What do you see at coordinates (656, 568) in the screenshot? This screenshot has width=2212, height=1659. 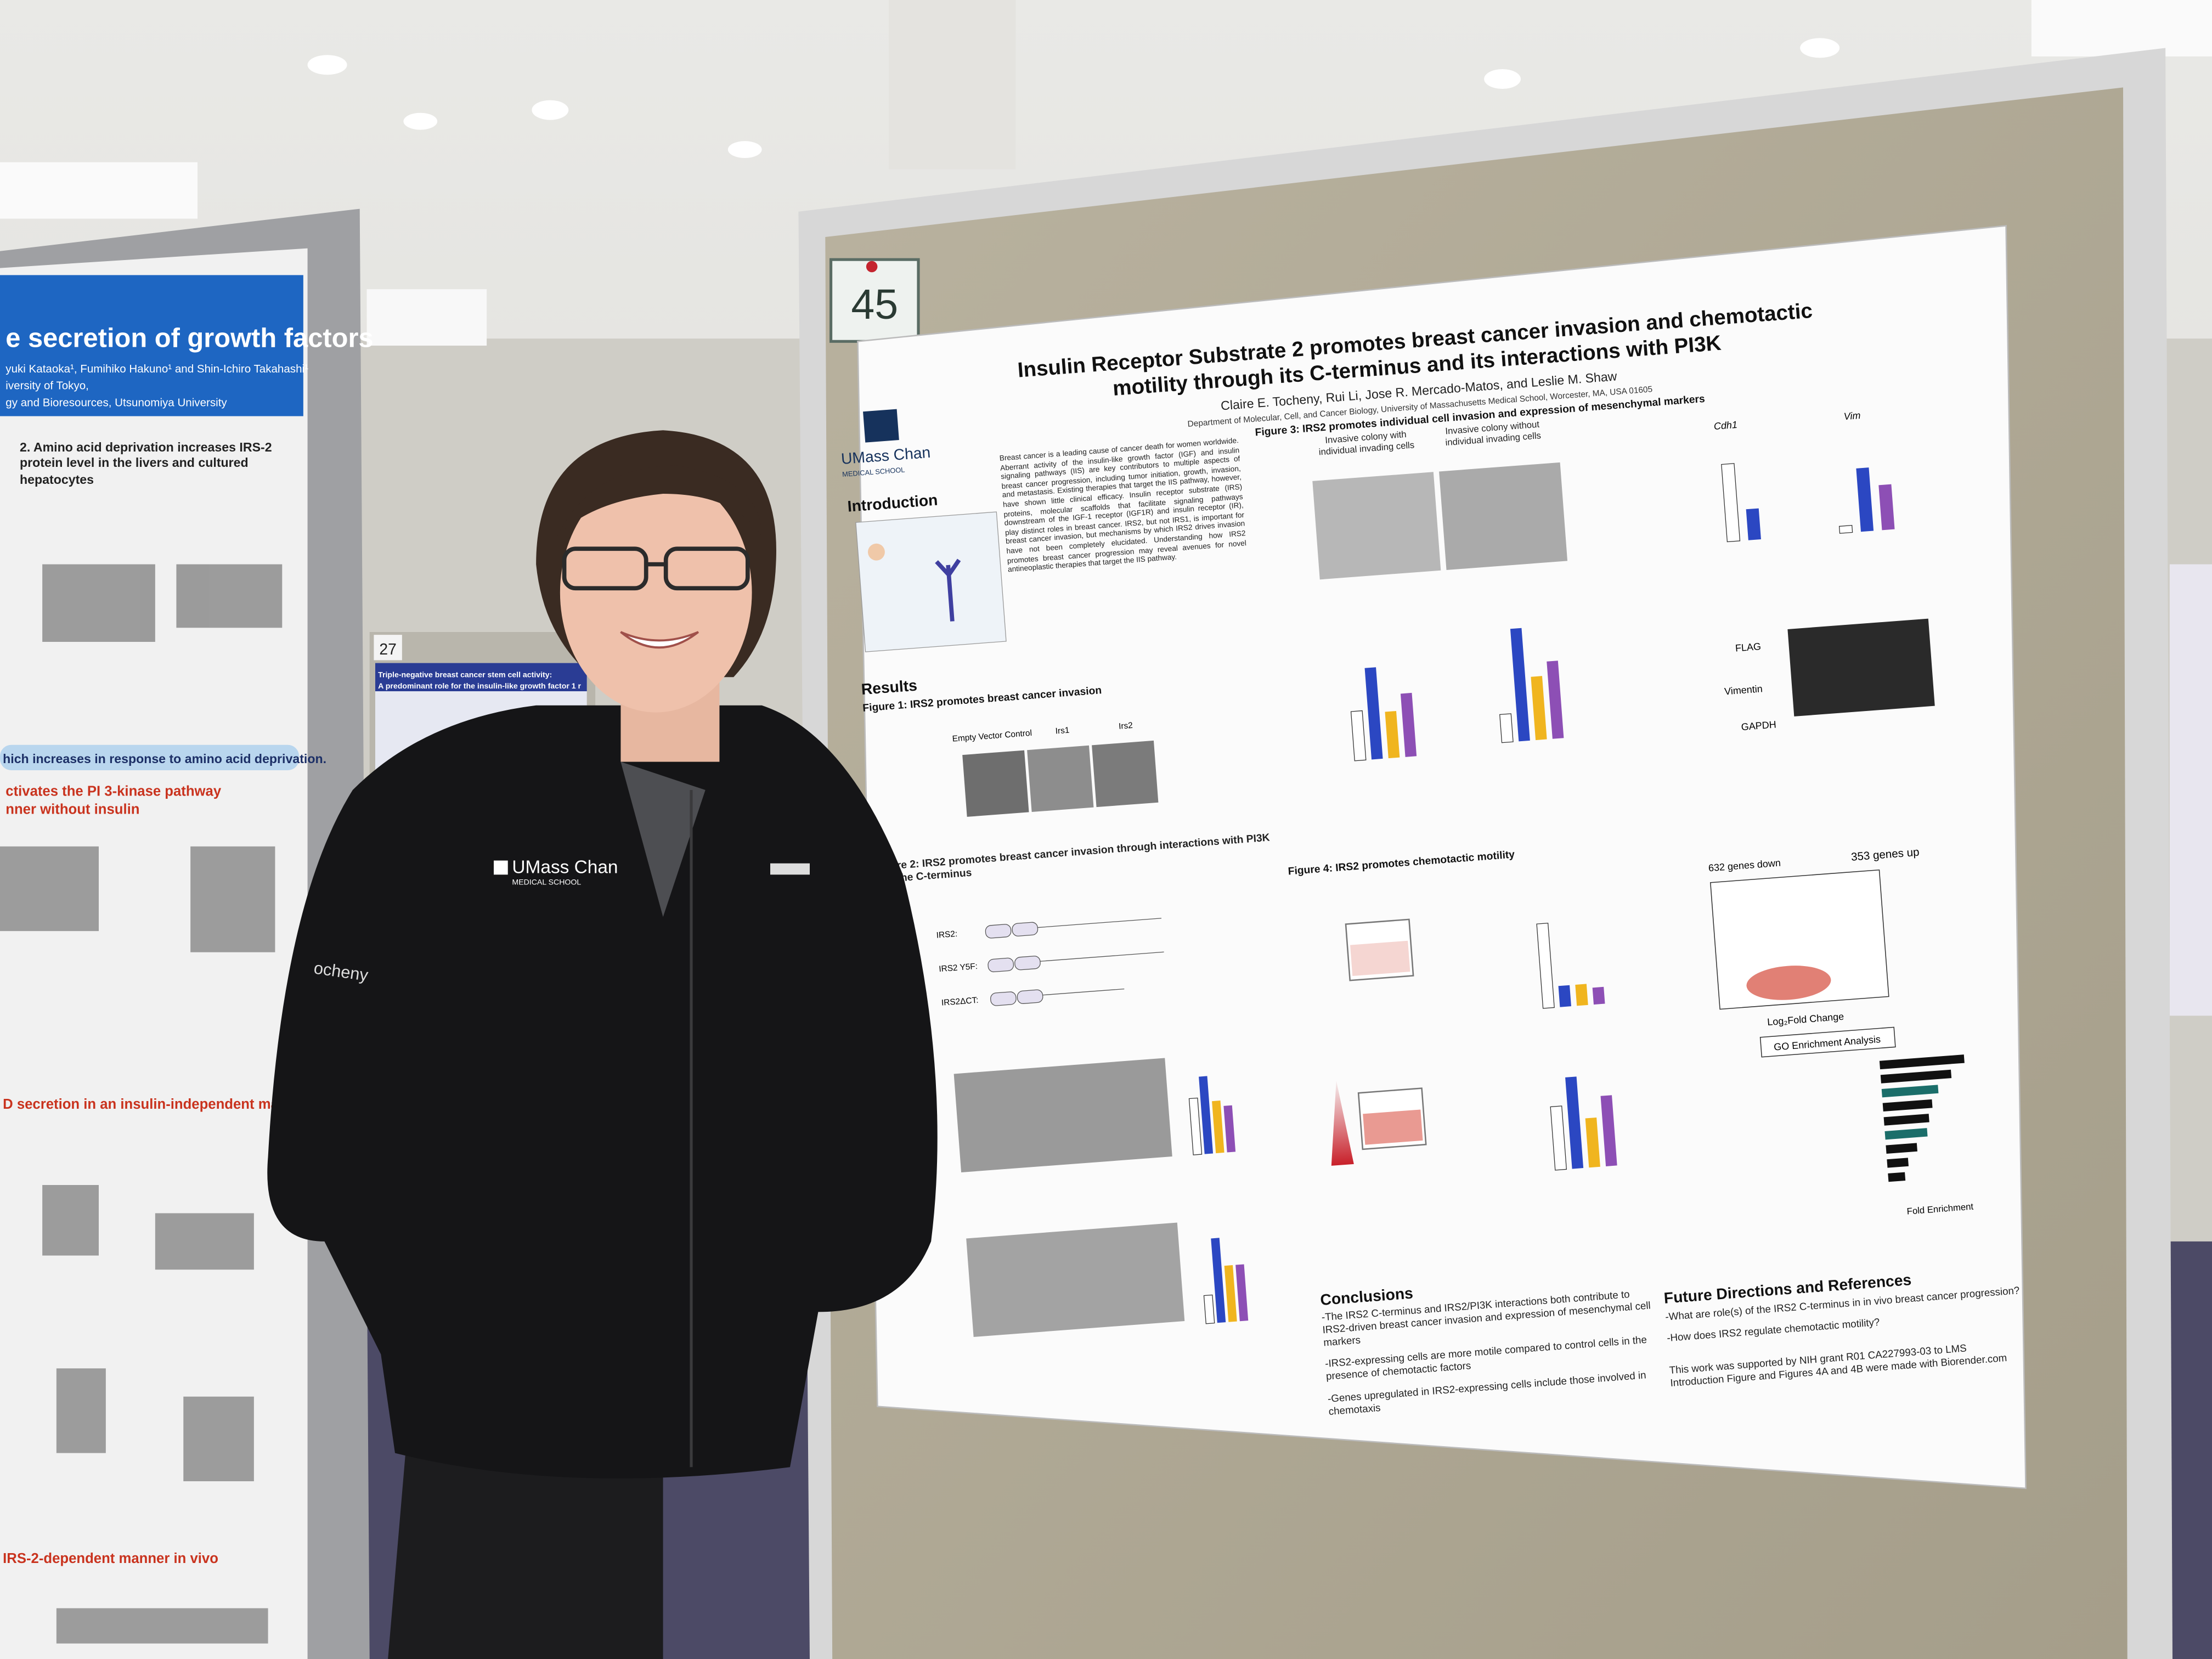 I see `glasses` at bounding box center [656, 568].